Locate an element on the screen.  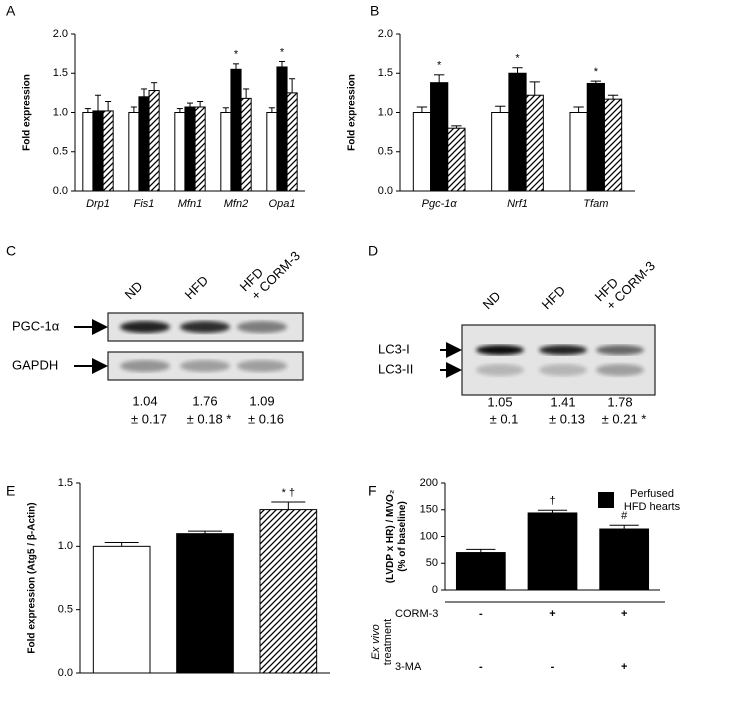
band-label: LC3-II is located at coordinates (395, 368).